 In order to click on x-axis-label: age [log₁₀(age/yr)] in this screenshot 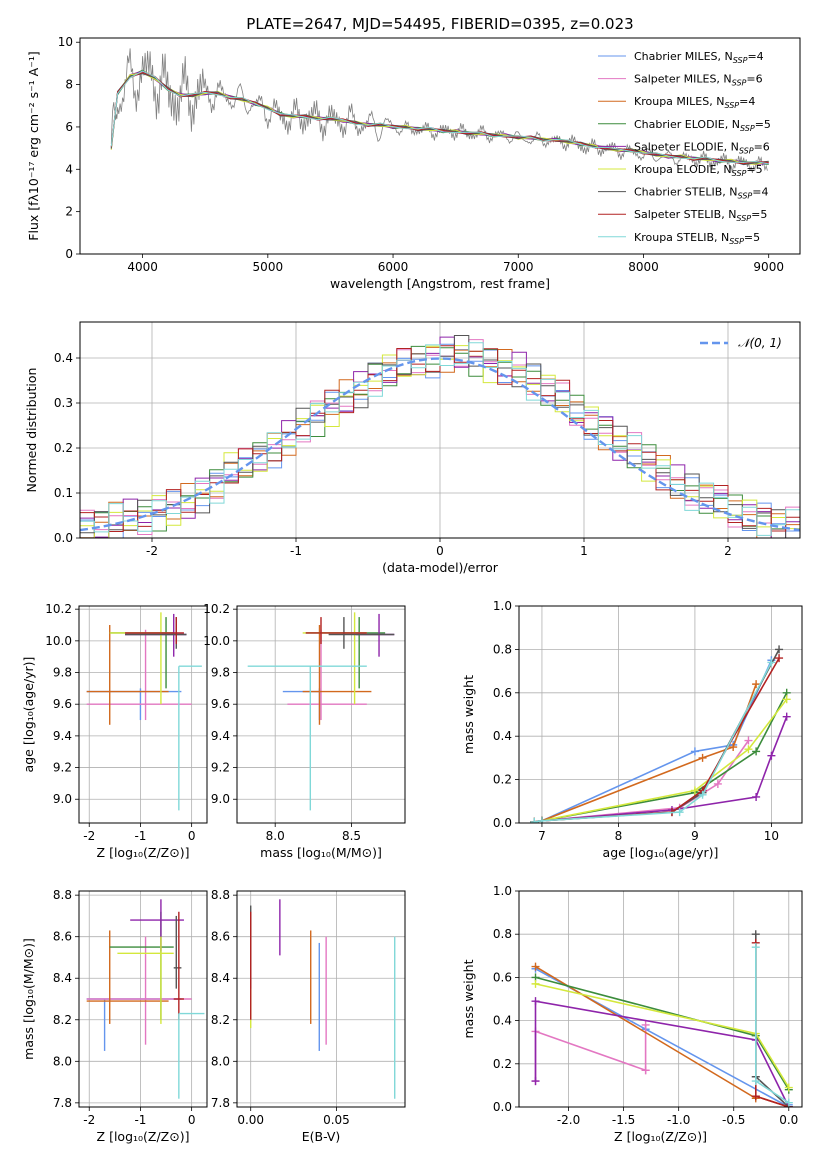, I will do `click(661, 852)`.